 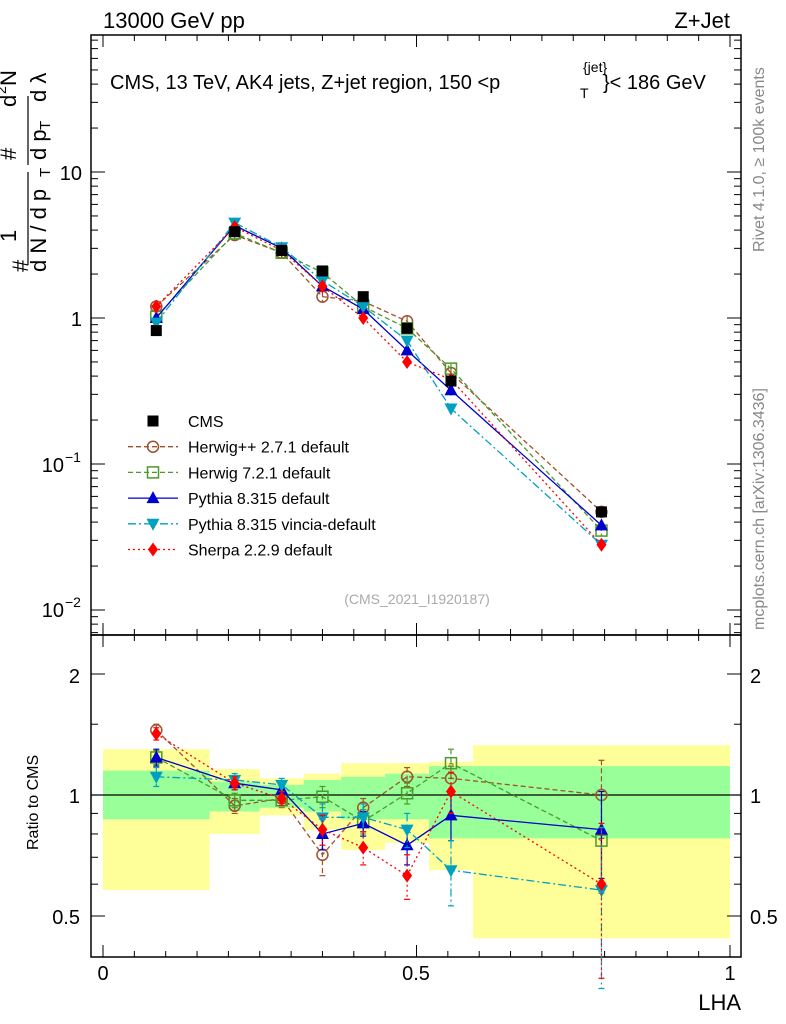 I want to click on mcplots-label: mcplots.cern.ch [arXiv:1306.3436], so click(x=759, y=509).